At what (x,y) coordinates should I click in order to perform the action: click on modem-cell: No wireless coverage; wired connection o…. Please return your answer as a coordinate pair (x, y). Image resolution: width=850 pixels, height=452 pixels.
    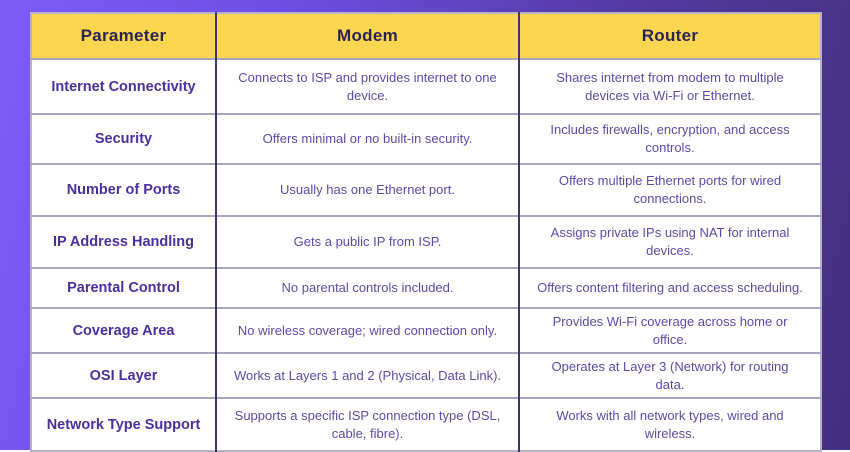
    Looking at the image, I should click on (367, 330).